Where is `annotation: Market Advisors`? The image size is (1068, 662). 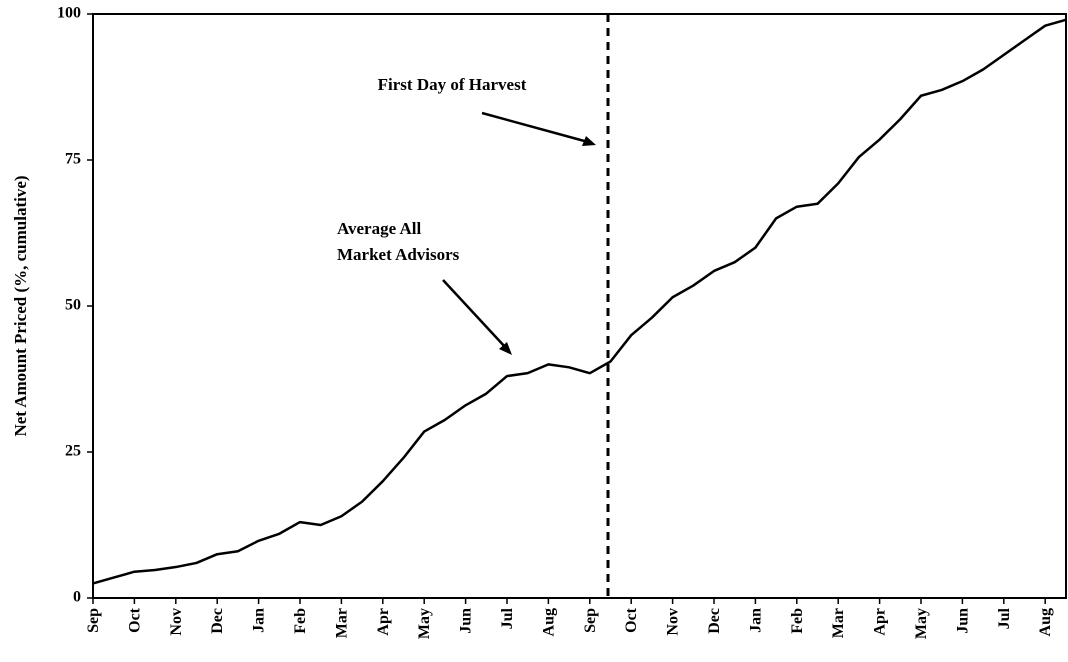 annotation: Market Advisors is located at coordinates (398, 254).